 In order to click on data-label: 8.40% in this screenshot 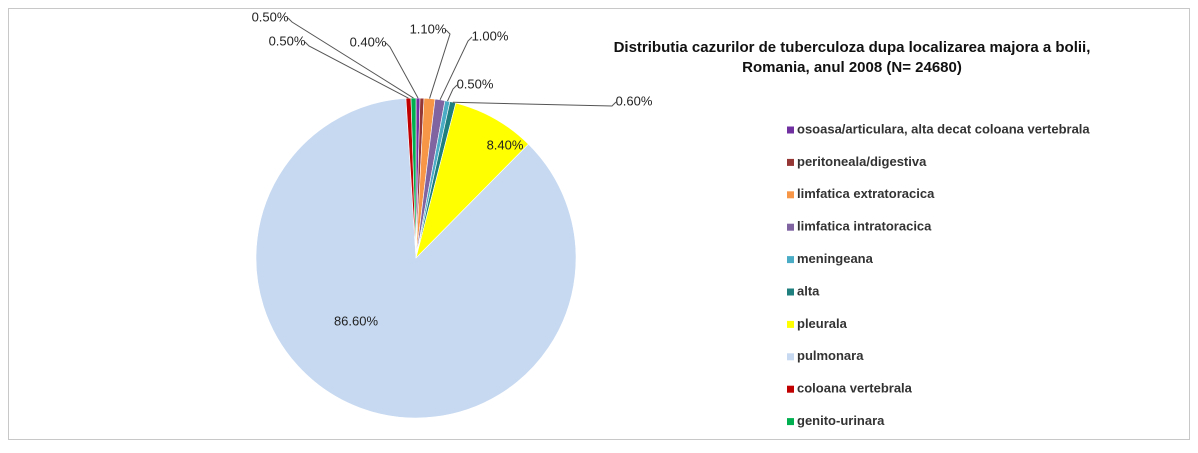, I will do `click(505, 144)`.